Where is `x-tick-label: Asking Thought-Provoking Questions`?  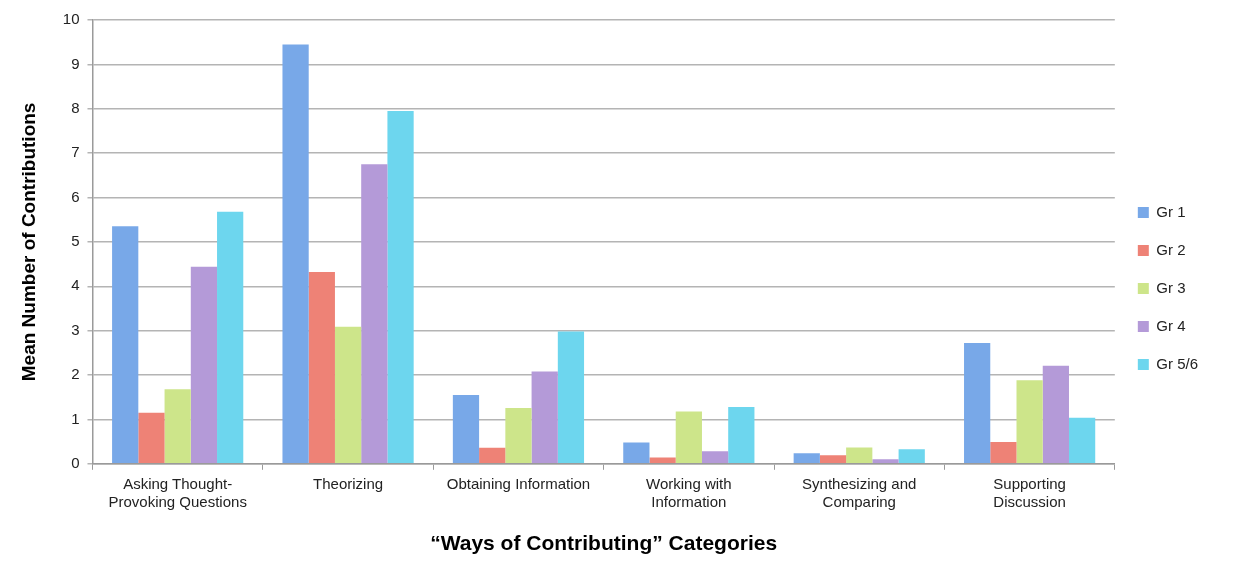
x-tick-label: Asking Thought-Provoking Questions is located at coordinates (177, 492).